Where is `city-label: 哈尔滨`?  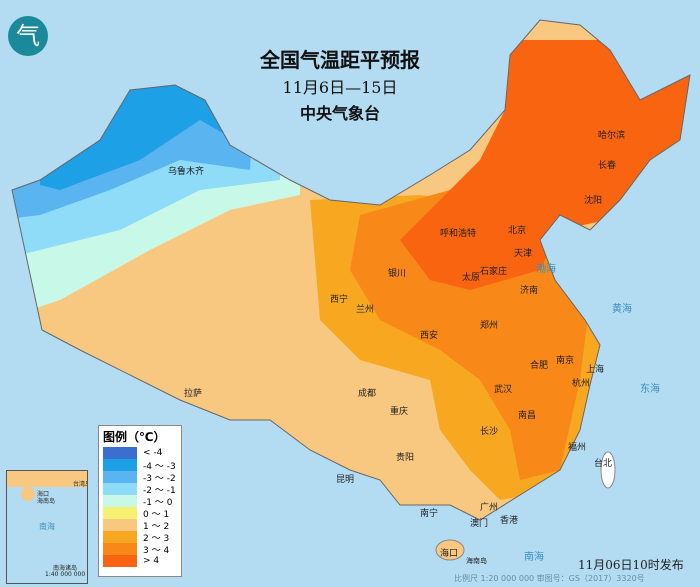
city-label: 哈尔滨 is located at coordinates (612, 136).